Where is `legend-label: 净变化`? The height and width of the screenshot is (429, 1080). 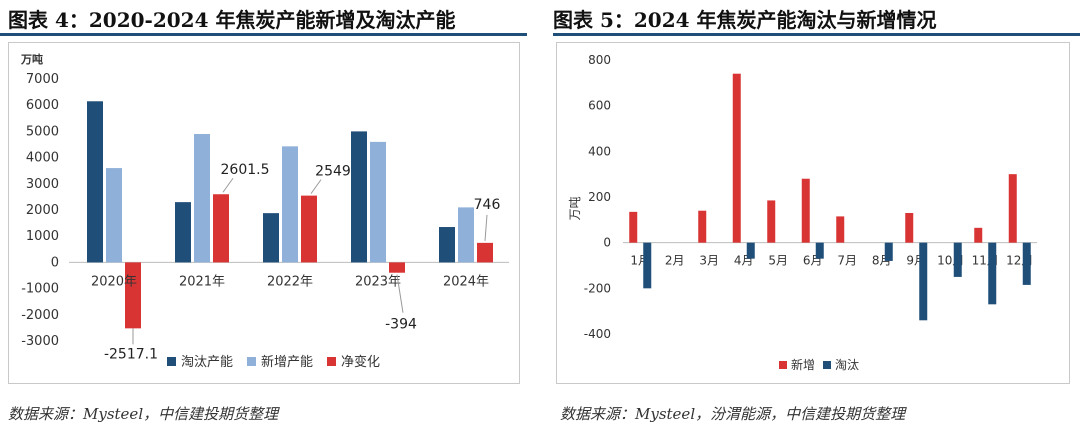
legend-label: 净变化 is located at coordinates (360, 362).